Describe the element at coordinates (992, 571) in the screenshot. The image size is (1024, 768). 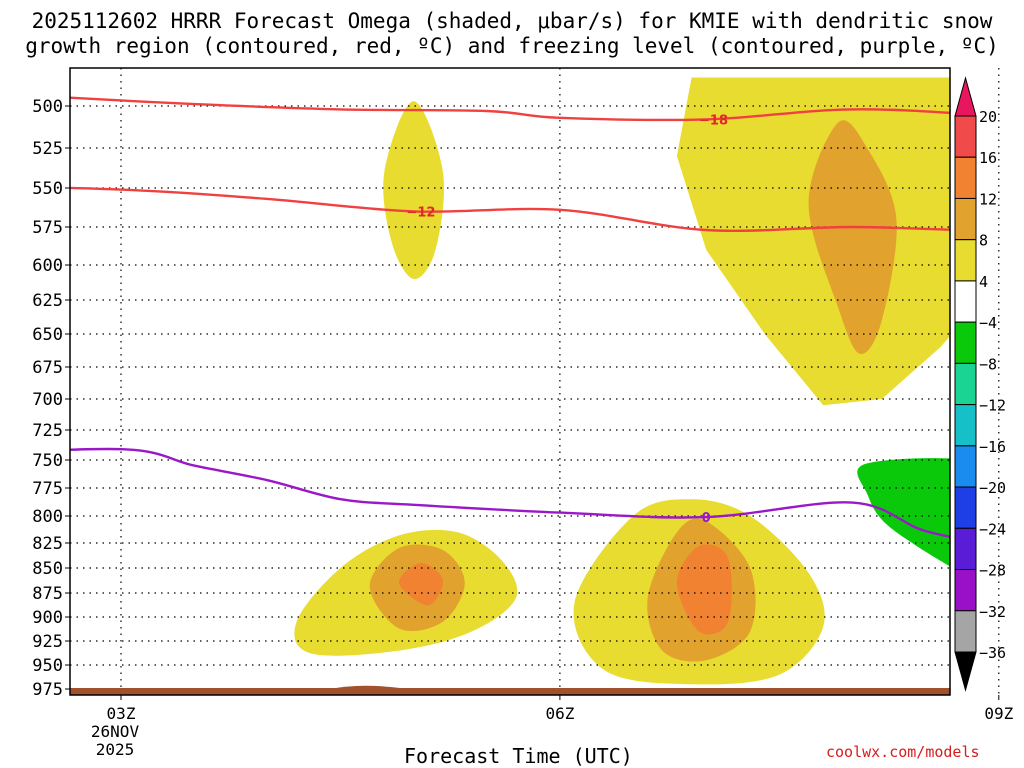
I see `colorbar-label-11: −28` at that location.